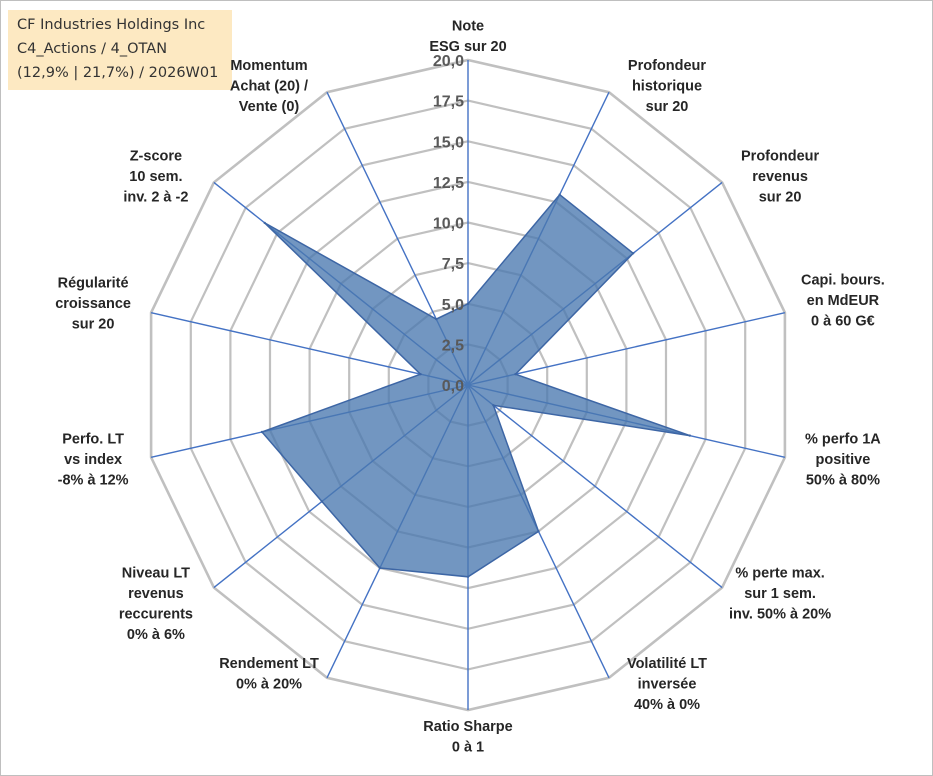 The image size is (933, 776). I want to click on r-tick-label: 0,0, so click(453, 386).